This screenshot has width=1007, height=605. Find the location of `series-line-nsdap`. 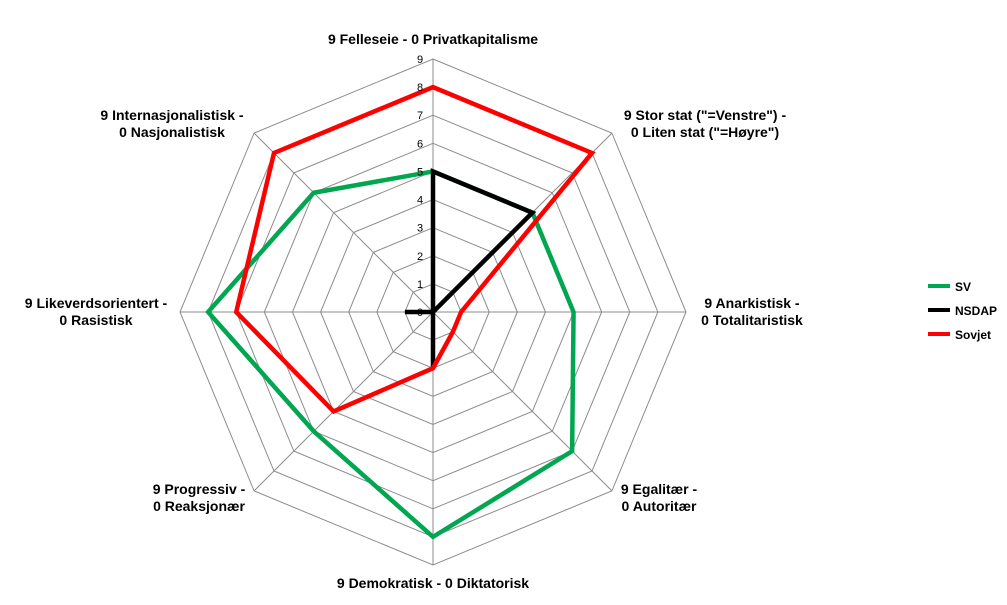

series-line-nsdap is located at coordinates (470, 268).